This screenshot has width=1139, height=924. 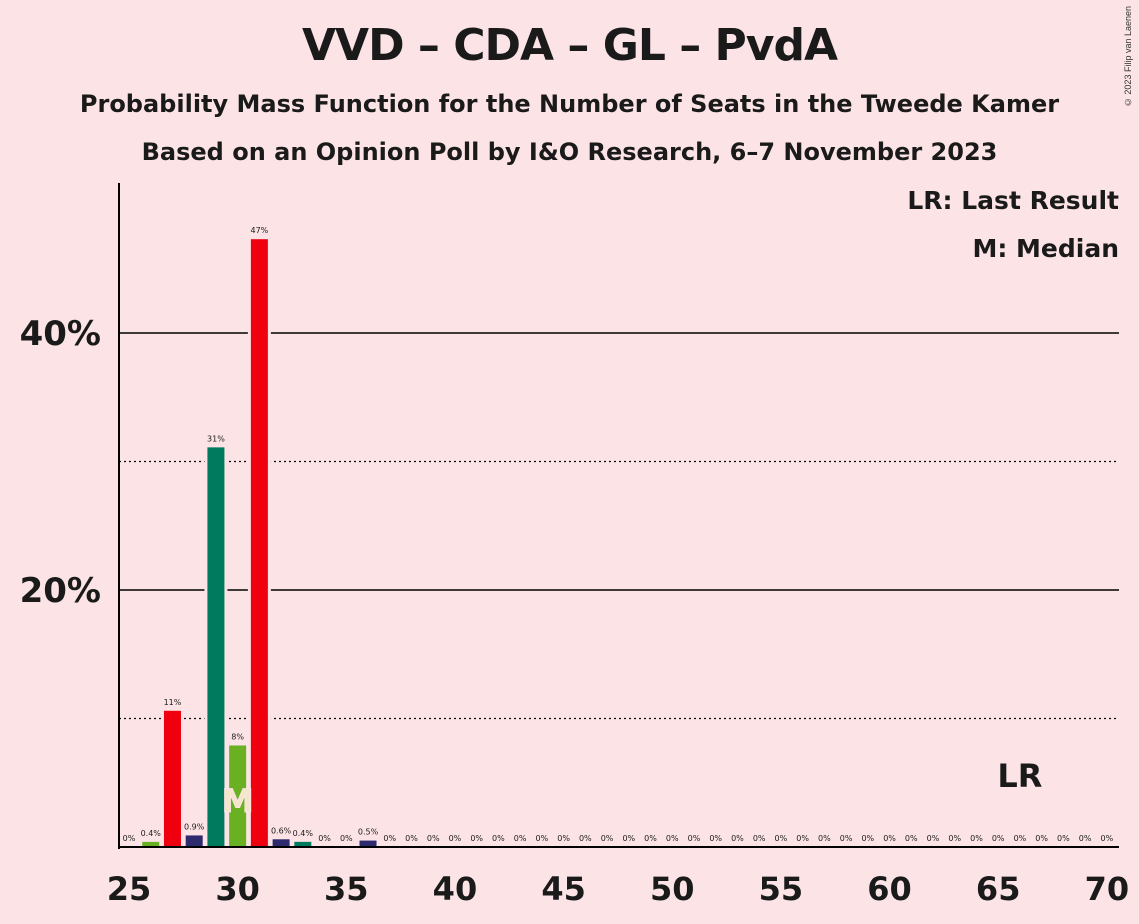 I want to click on bar-value-label: 8%, so click(x=237, y=736).